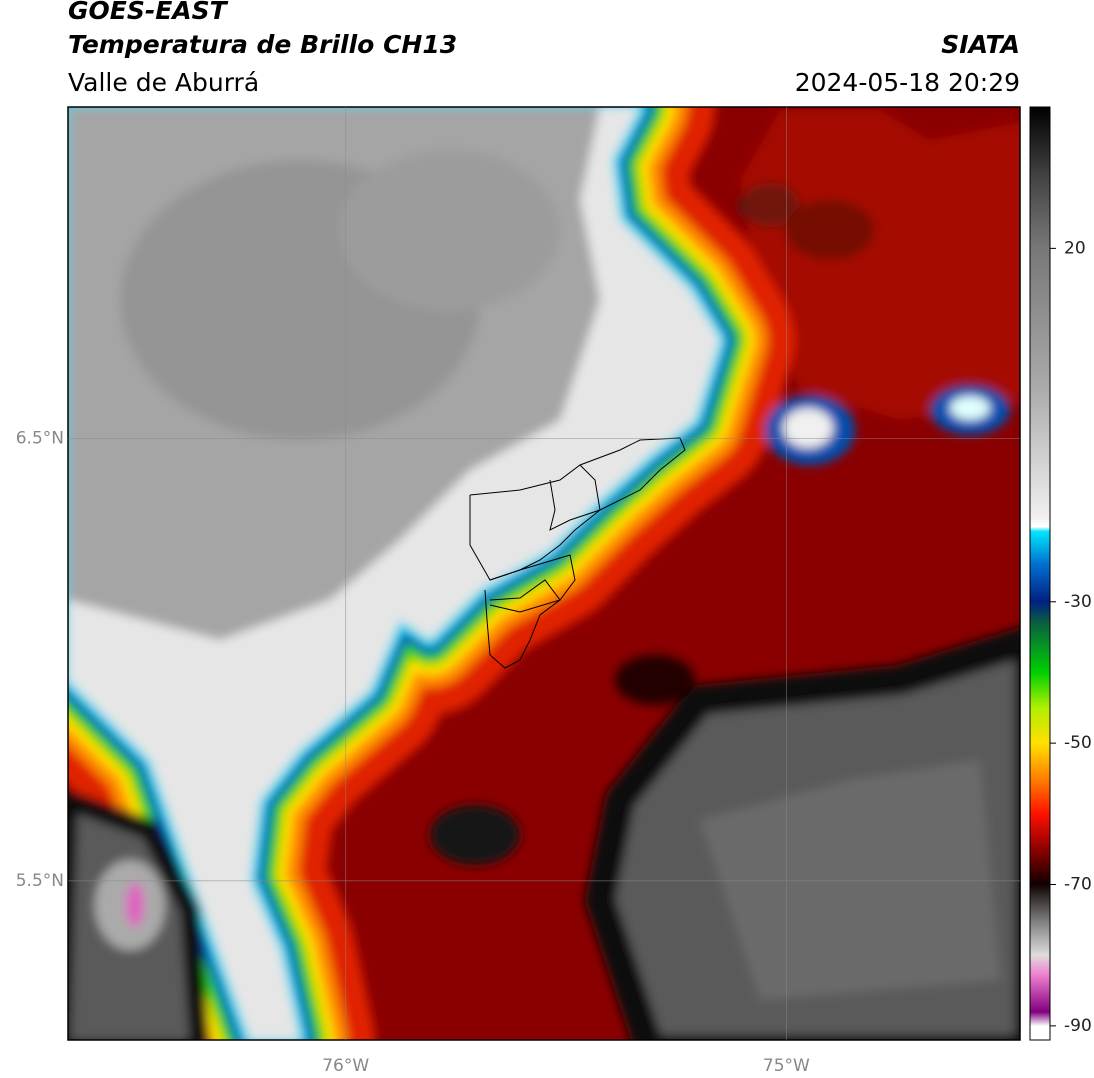  What do you see at coordinates (577, 553) in the screenshot?
I see `municipality-outlines` at bounding box center [577, 553].